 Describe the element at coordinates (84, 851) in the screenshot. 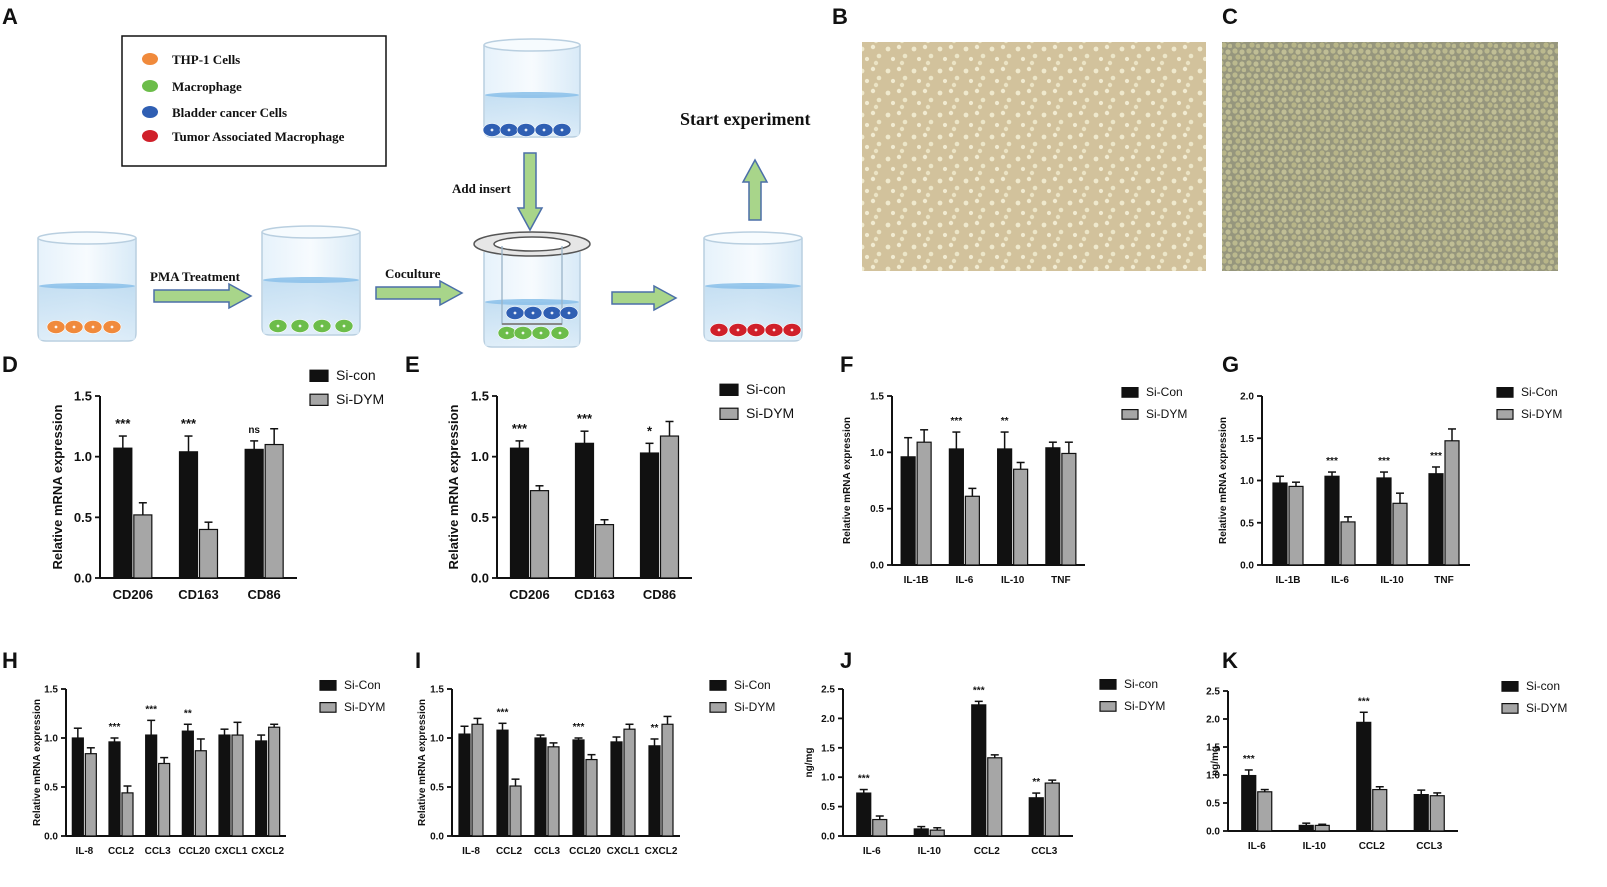

I see `category-label: IL-8` at that location.